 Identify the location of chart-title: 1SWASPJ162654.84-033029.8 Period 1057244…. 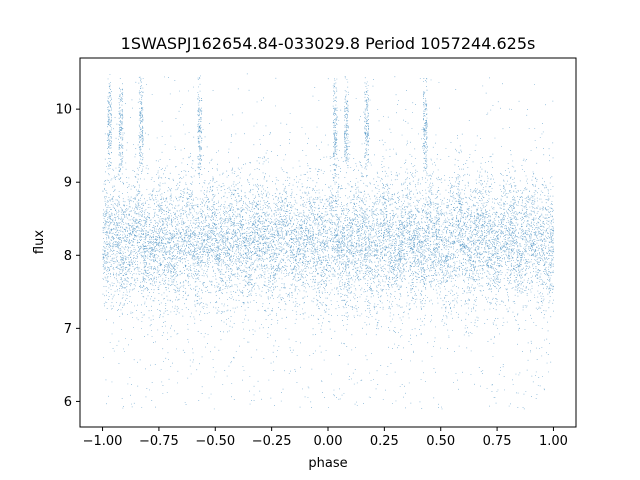
(328, 43).